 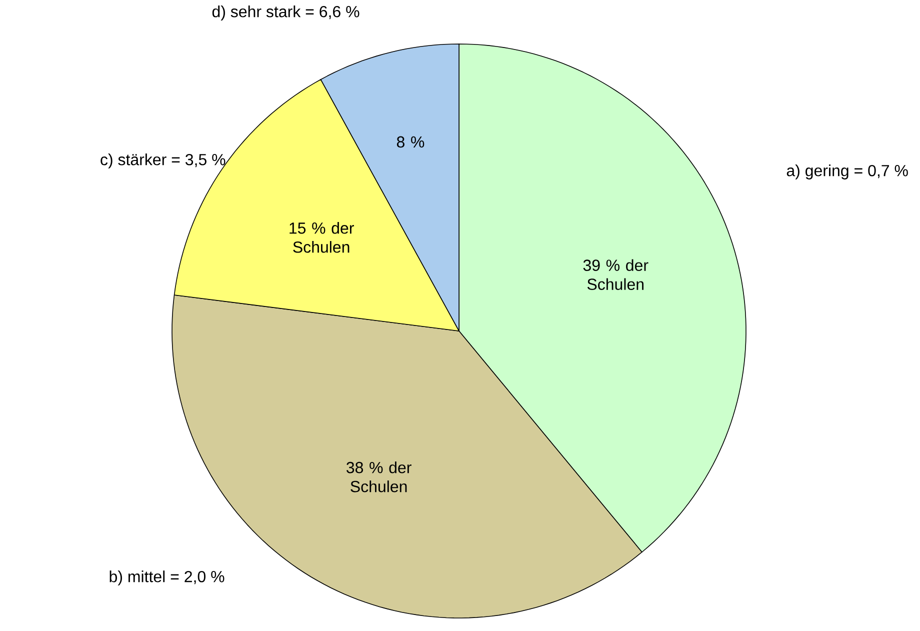 What do you see at coordinates (322, 237) in the screenshot?
I see `data-label: 15 % der Schulen` at bounding box center [322, 237].